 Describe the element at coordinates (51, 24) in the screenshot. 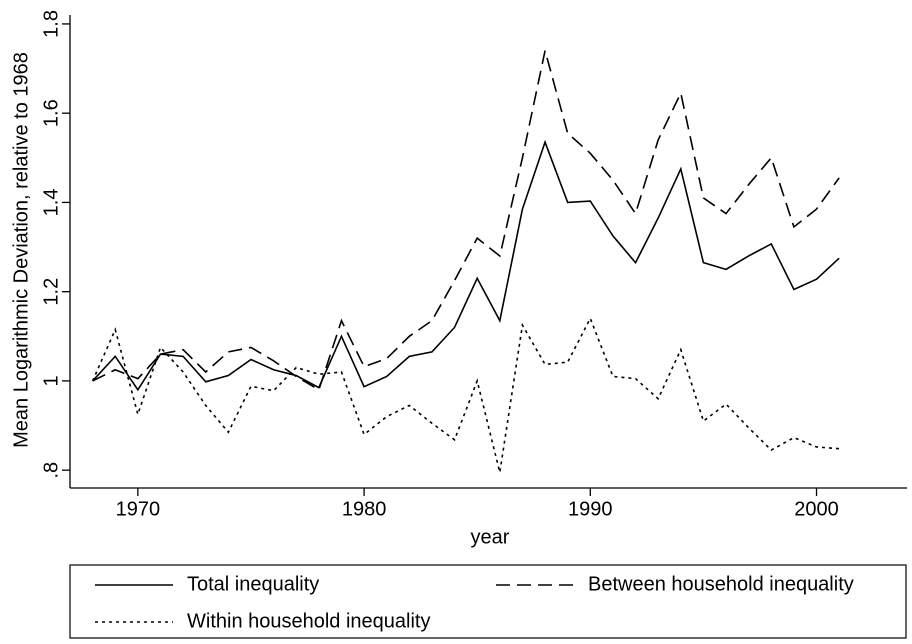

I see `y-tick-label: 1.8` at that location.